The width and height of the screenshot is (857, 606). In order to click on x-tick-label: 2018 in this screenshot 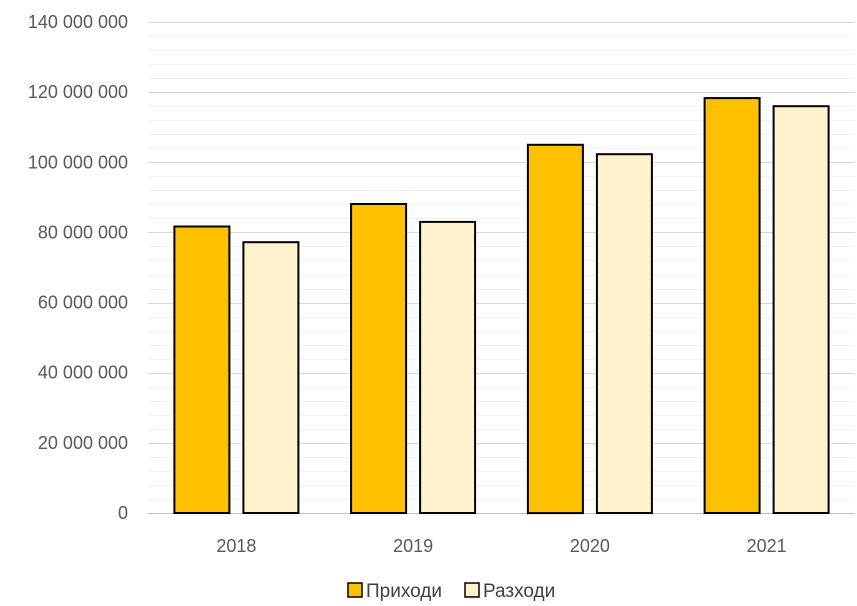, I will do `click(236, 546)`.